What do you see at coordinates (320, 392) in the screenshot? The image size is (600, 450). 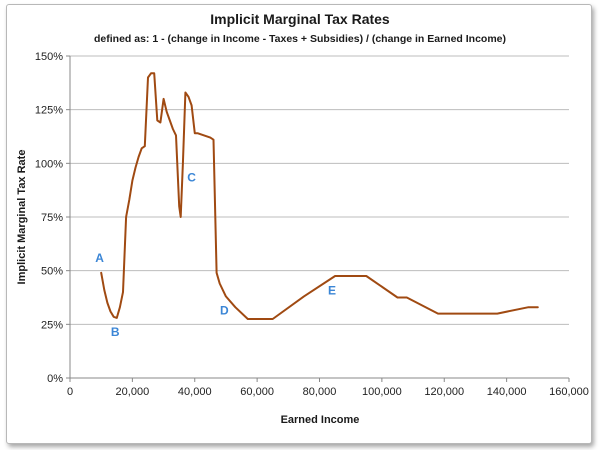 I see `x-tick-label: 80,000` at bounding box center [320, 392].